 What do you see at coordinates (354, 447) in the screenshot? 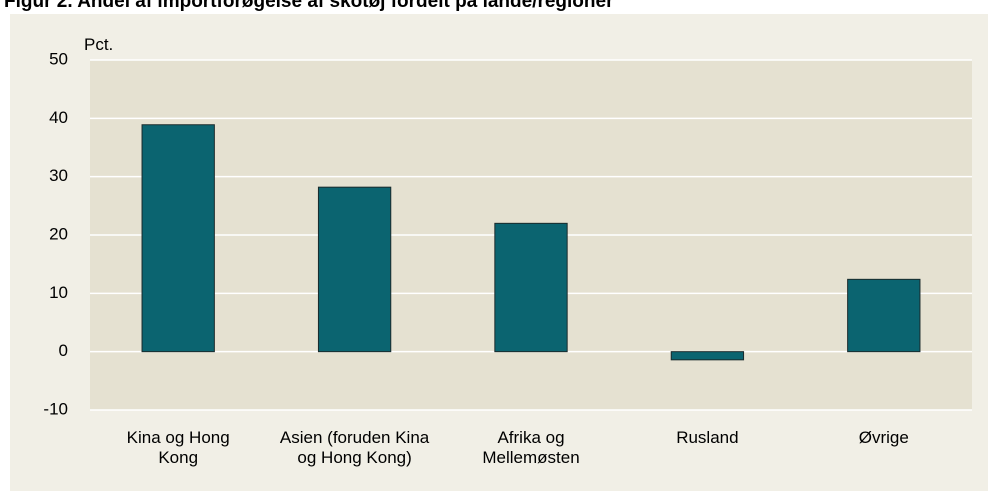
I see `x-tick-label: Asien (foruden Kina og Hong Kong)` at bounding box center [354, 447].